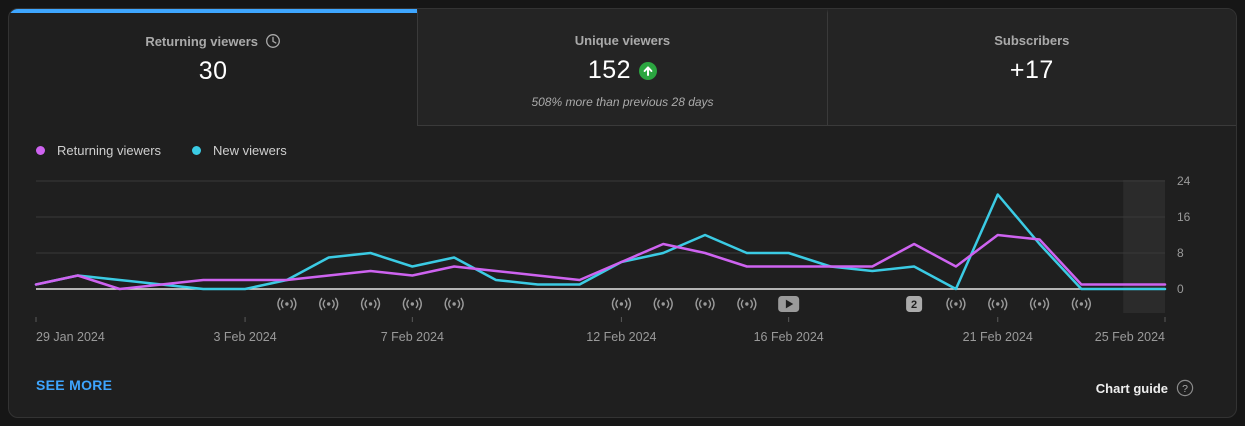  I want to click on trend-up-icon, so click(648, 70).